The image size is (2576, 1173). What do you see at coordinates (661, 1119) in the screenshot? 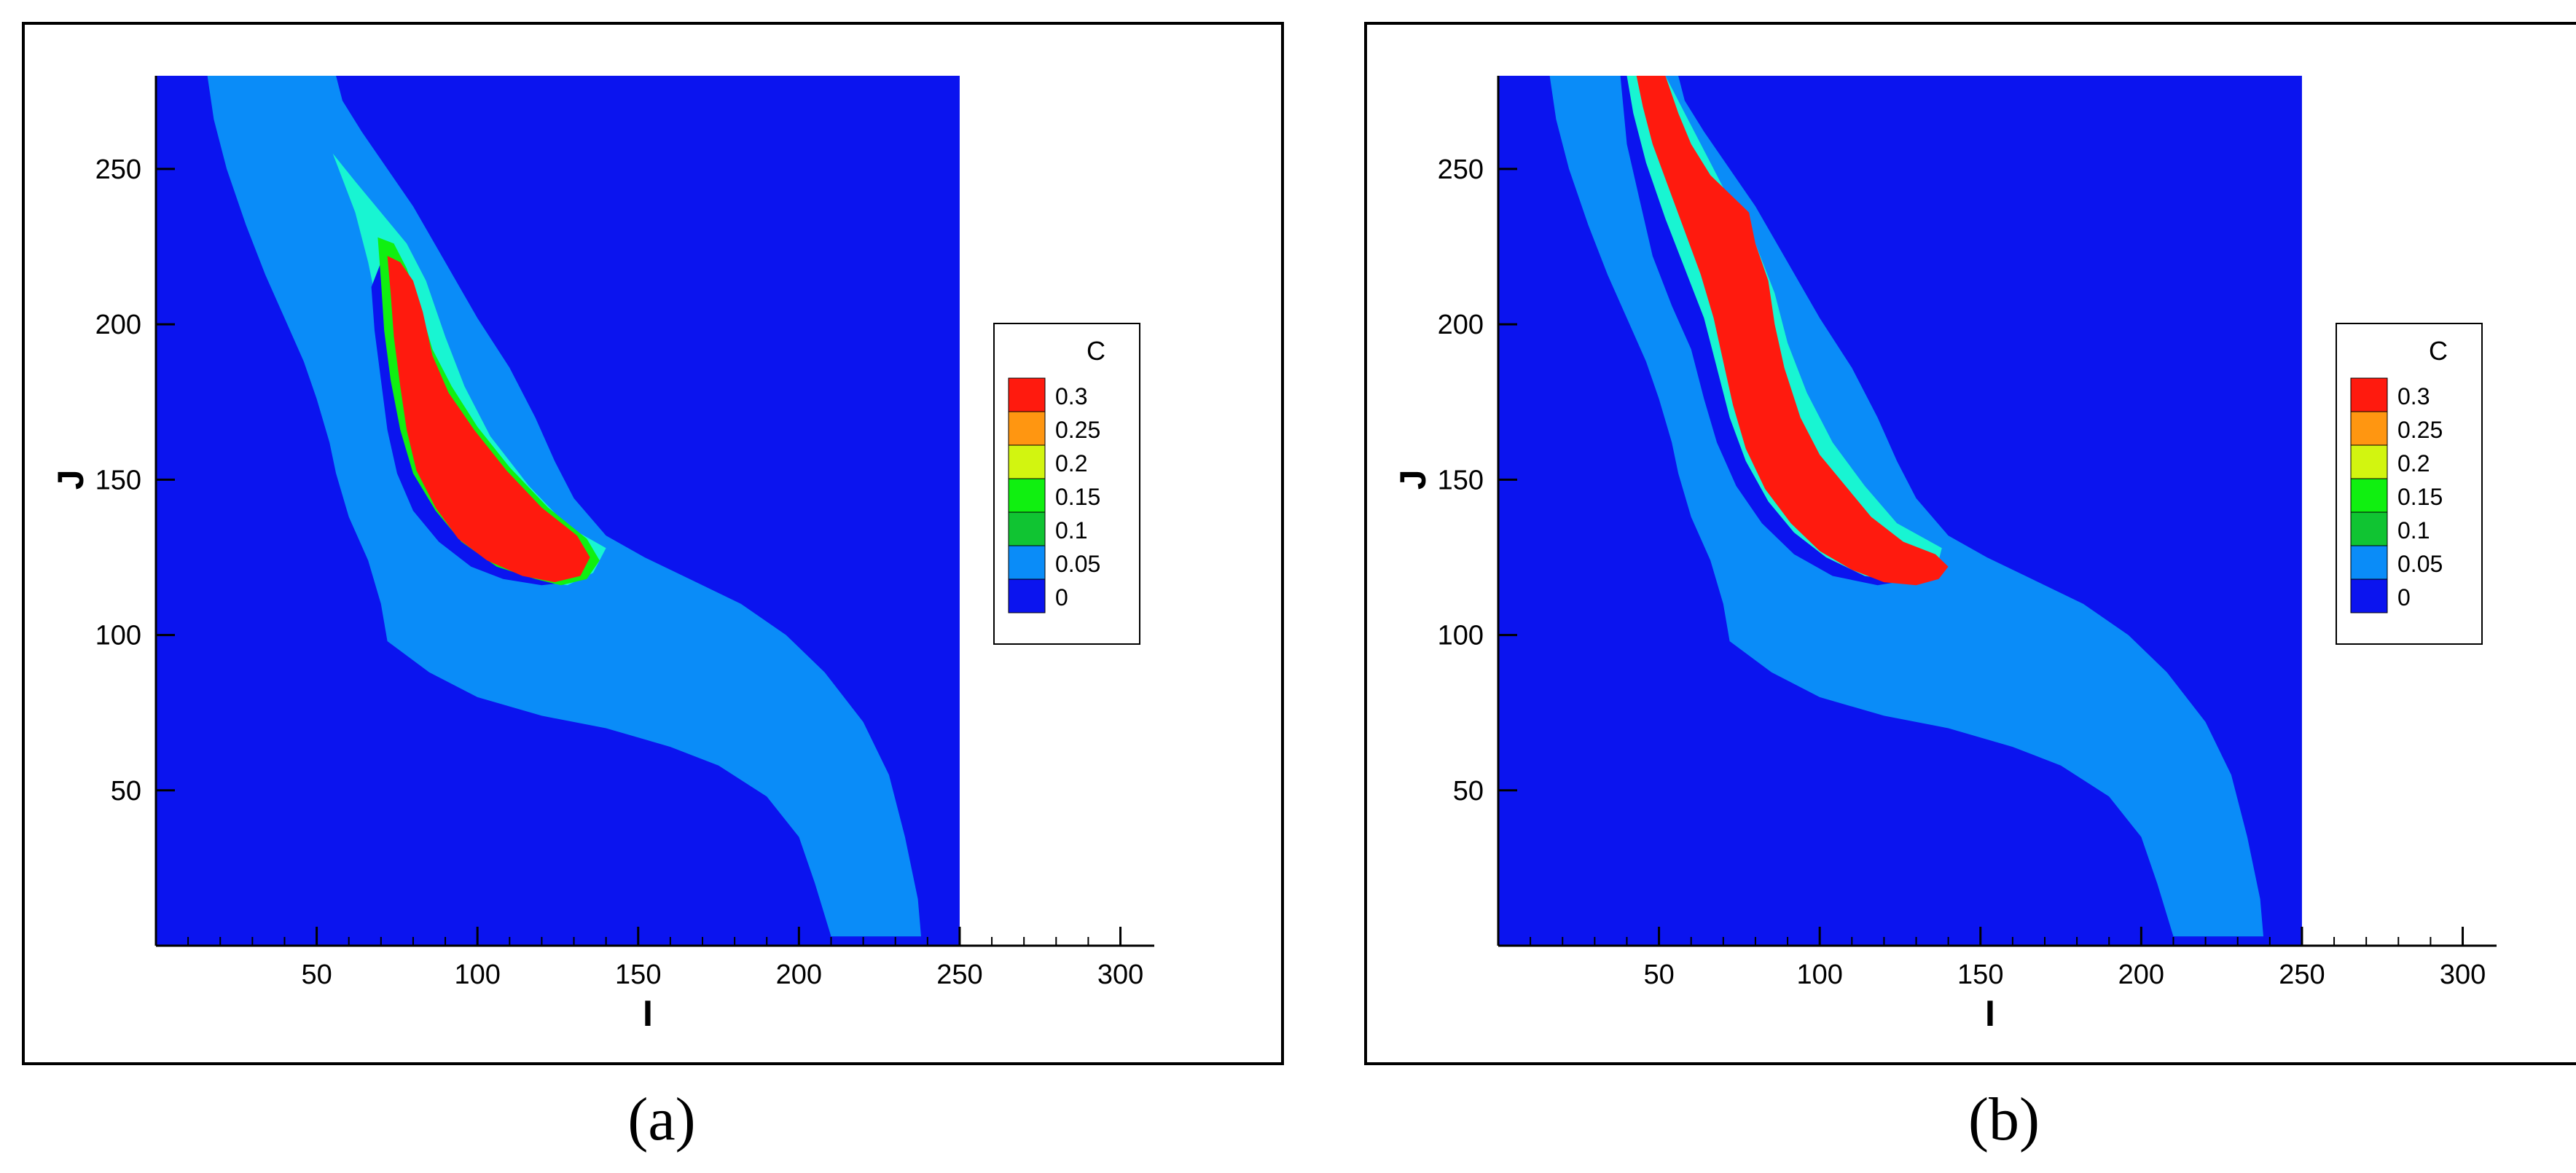
I see `panel-a-caption: (a)` at bounding box center [661, 1119].